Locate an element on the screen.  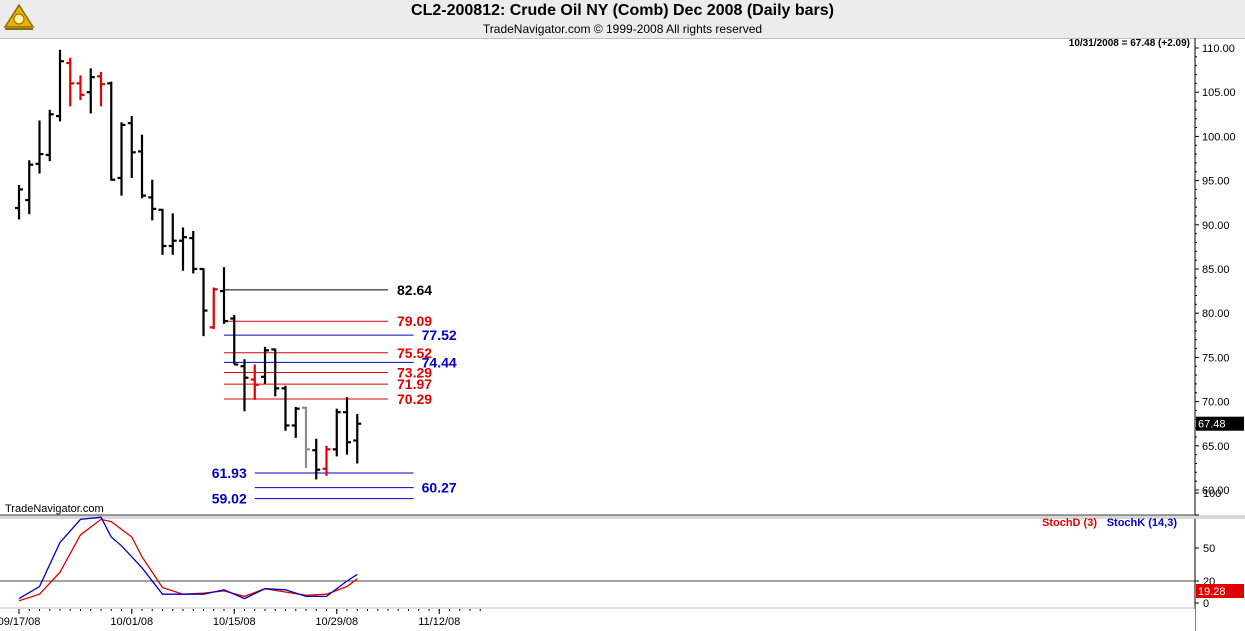
price-tick-label: 70.00 is located at coordinates (1216, 403).